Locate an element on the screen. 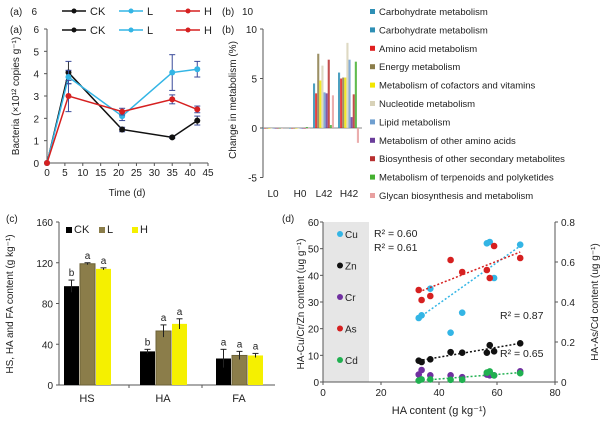 The width and height of the screenshot is (608, 423). panel-b-y-tick-label: 5 is located at coordinates (254, 80).